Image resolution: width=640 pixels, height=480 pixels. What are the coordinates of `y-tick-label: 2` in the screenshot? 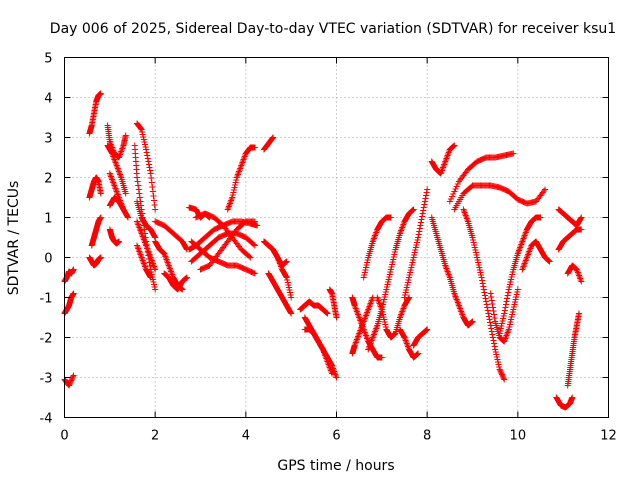 It's located at (48, 179).